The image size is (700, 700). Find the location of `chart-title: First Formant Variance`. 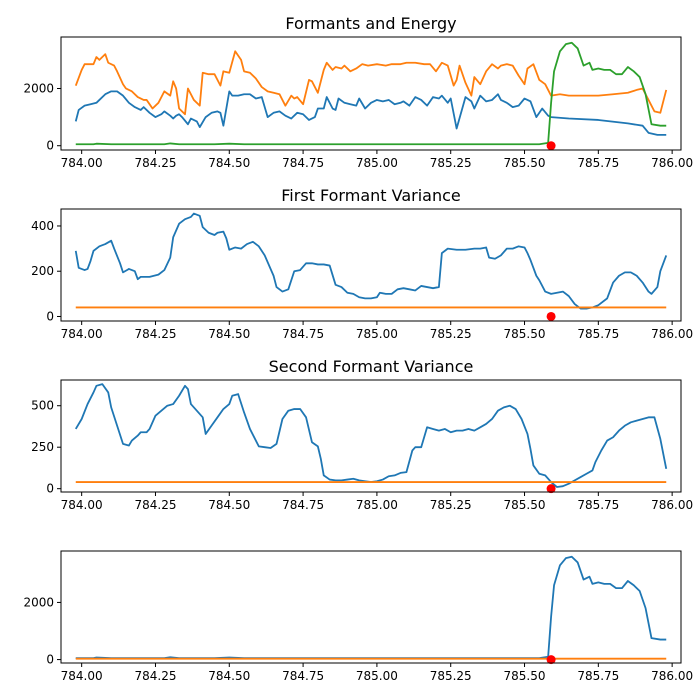

chart-title: First Formant Variance is located at coordinates (370, 195).